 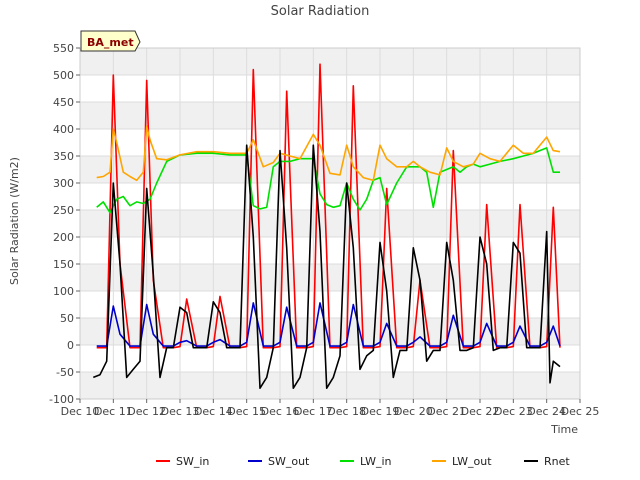 I want to click on x-tick-label: Dec 24, so click(x=546, y=411).